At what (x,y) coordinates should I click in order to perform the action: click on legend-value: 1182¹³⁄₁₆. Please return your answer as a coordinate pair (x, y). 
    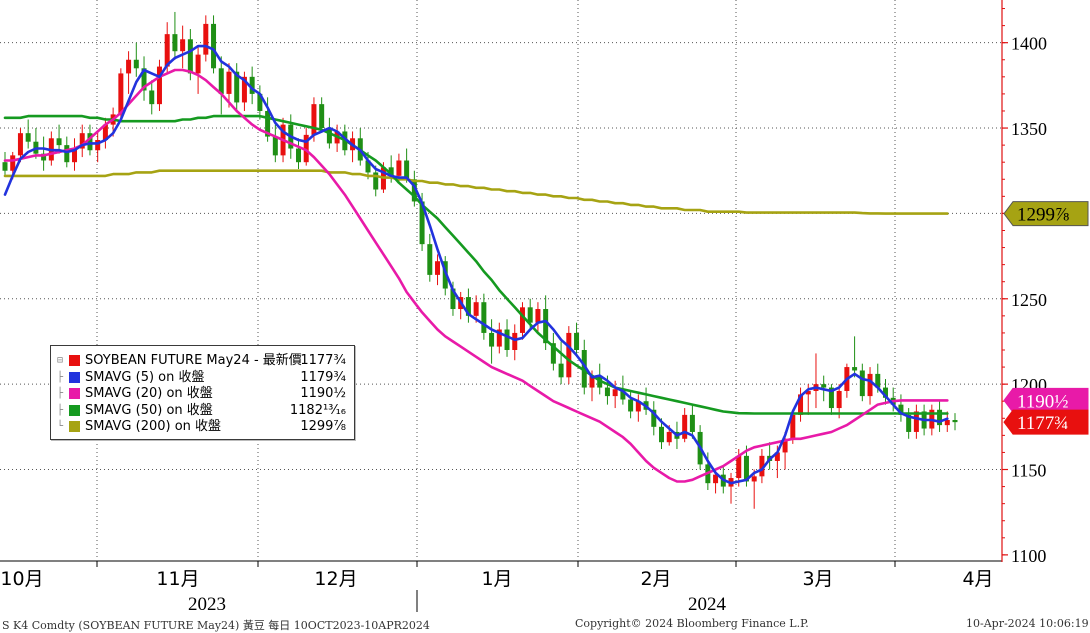
    Looking at the image, I should click on (317, 410).